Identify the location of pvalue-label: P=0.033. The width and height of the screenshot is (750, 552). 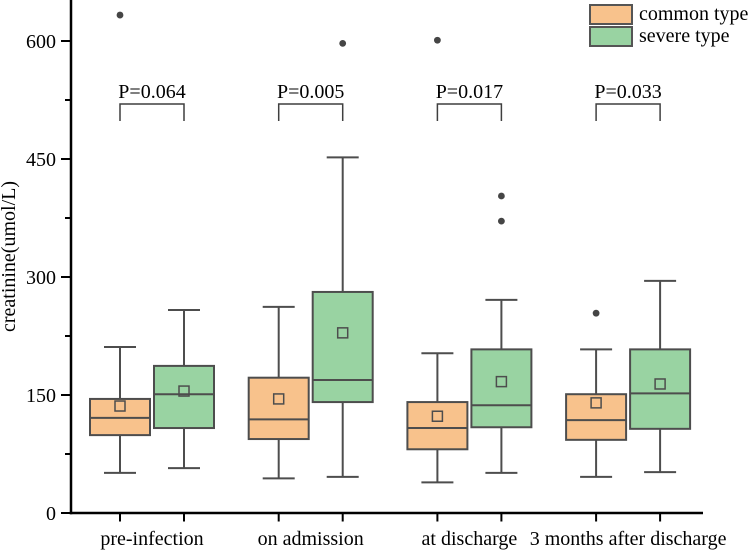
(627, 92).